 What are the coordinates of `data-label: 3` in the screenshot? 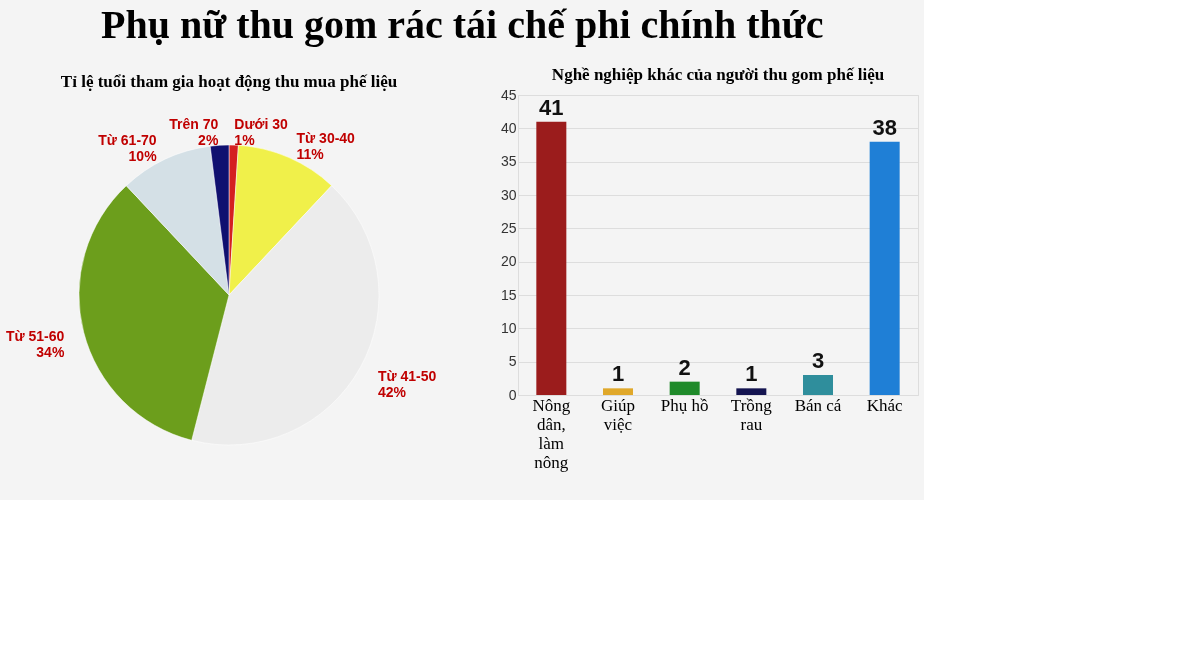 It's located at (818, 360).